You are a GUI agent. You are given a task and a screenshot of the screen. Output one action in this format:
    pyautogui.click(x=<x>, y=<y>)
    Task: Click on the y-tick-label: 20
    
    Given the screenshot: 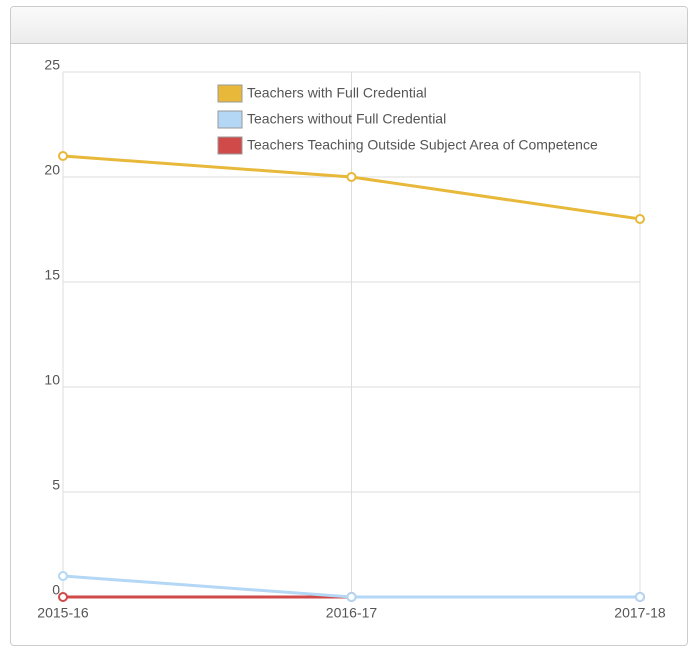 What is the action you would take?
    pyautogui.click(x=52, y=170)
    